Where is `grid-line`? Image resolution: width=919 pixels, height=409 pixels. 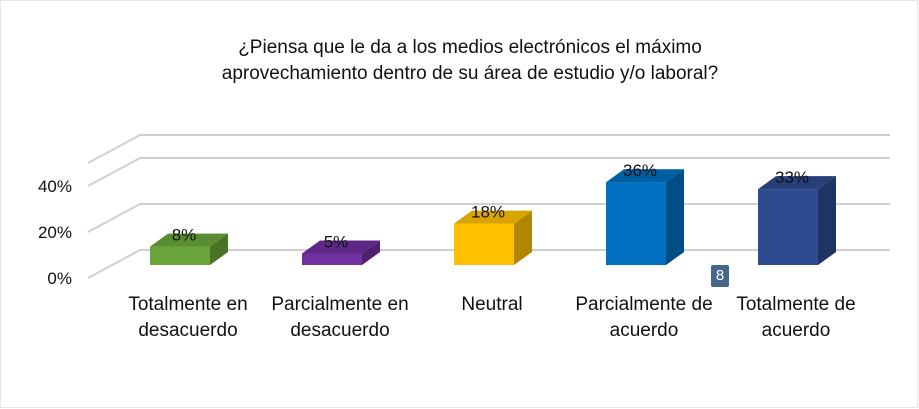
grid-line is located at coordinates (488, 172).